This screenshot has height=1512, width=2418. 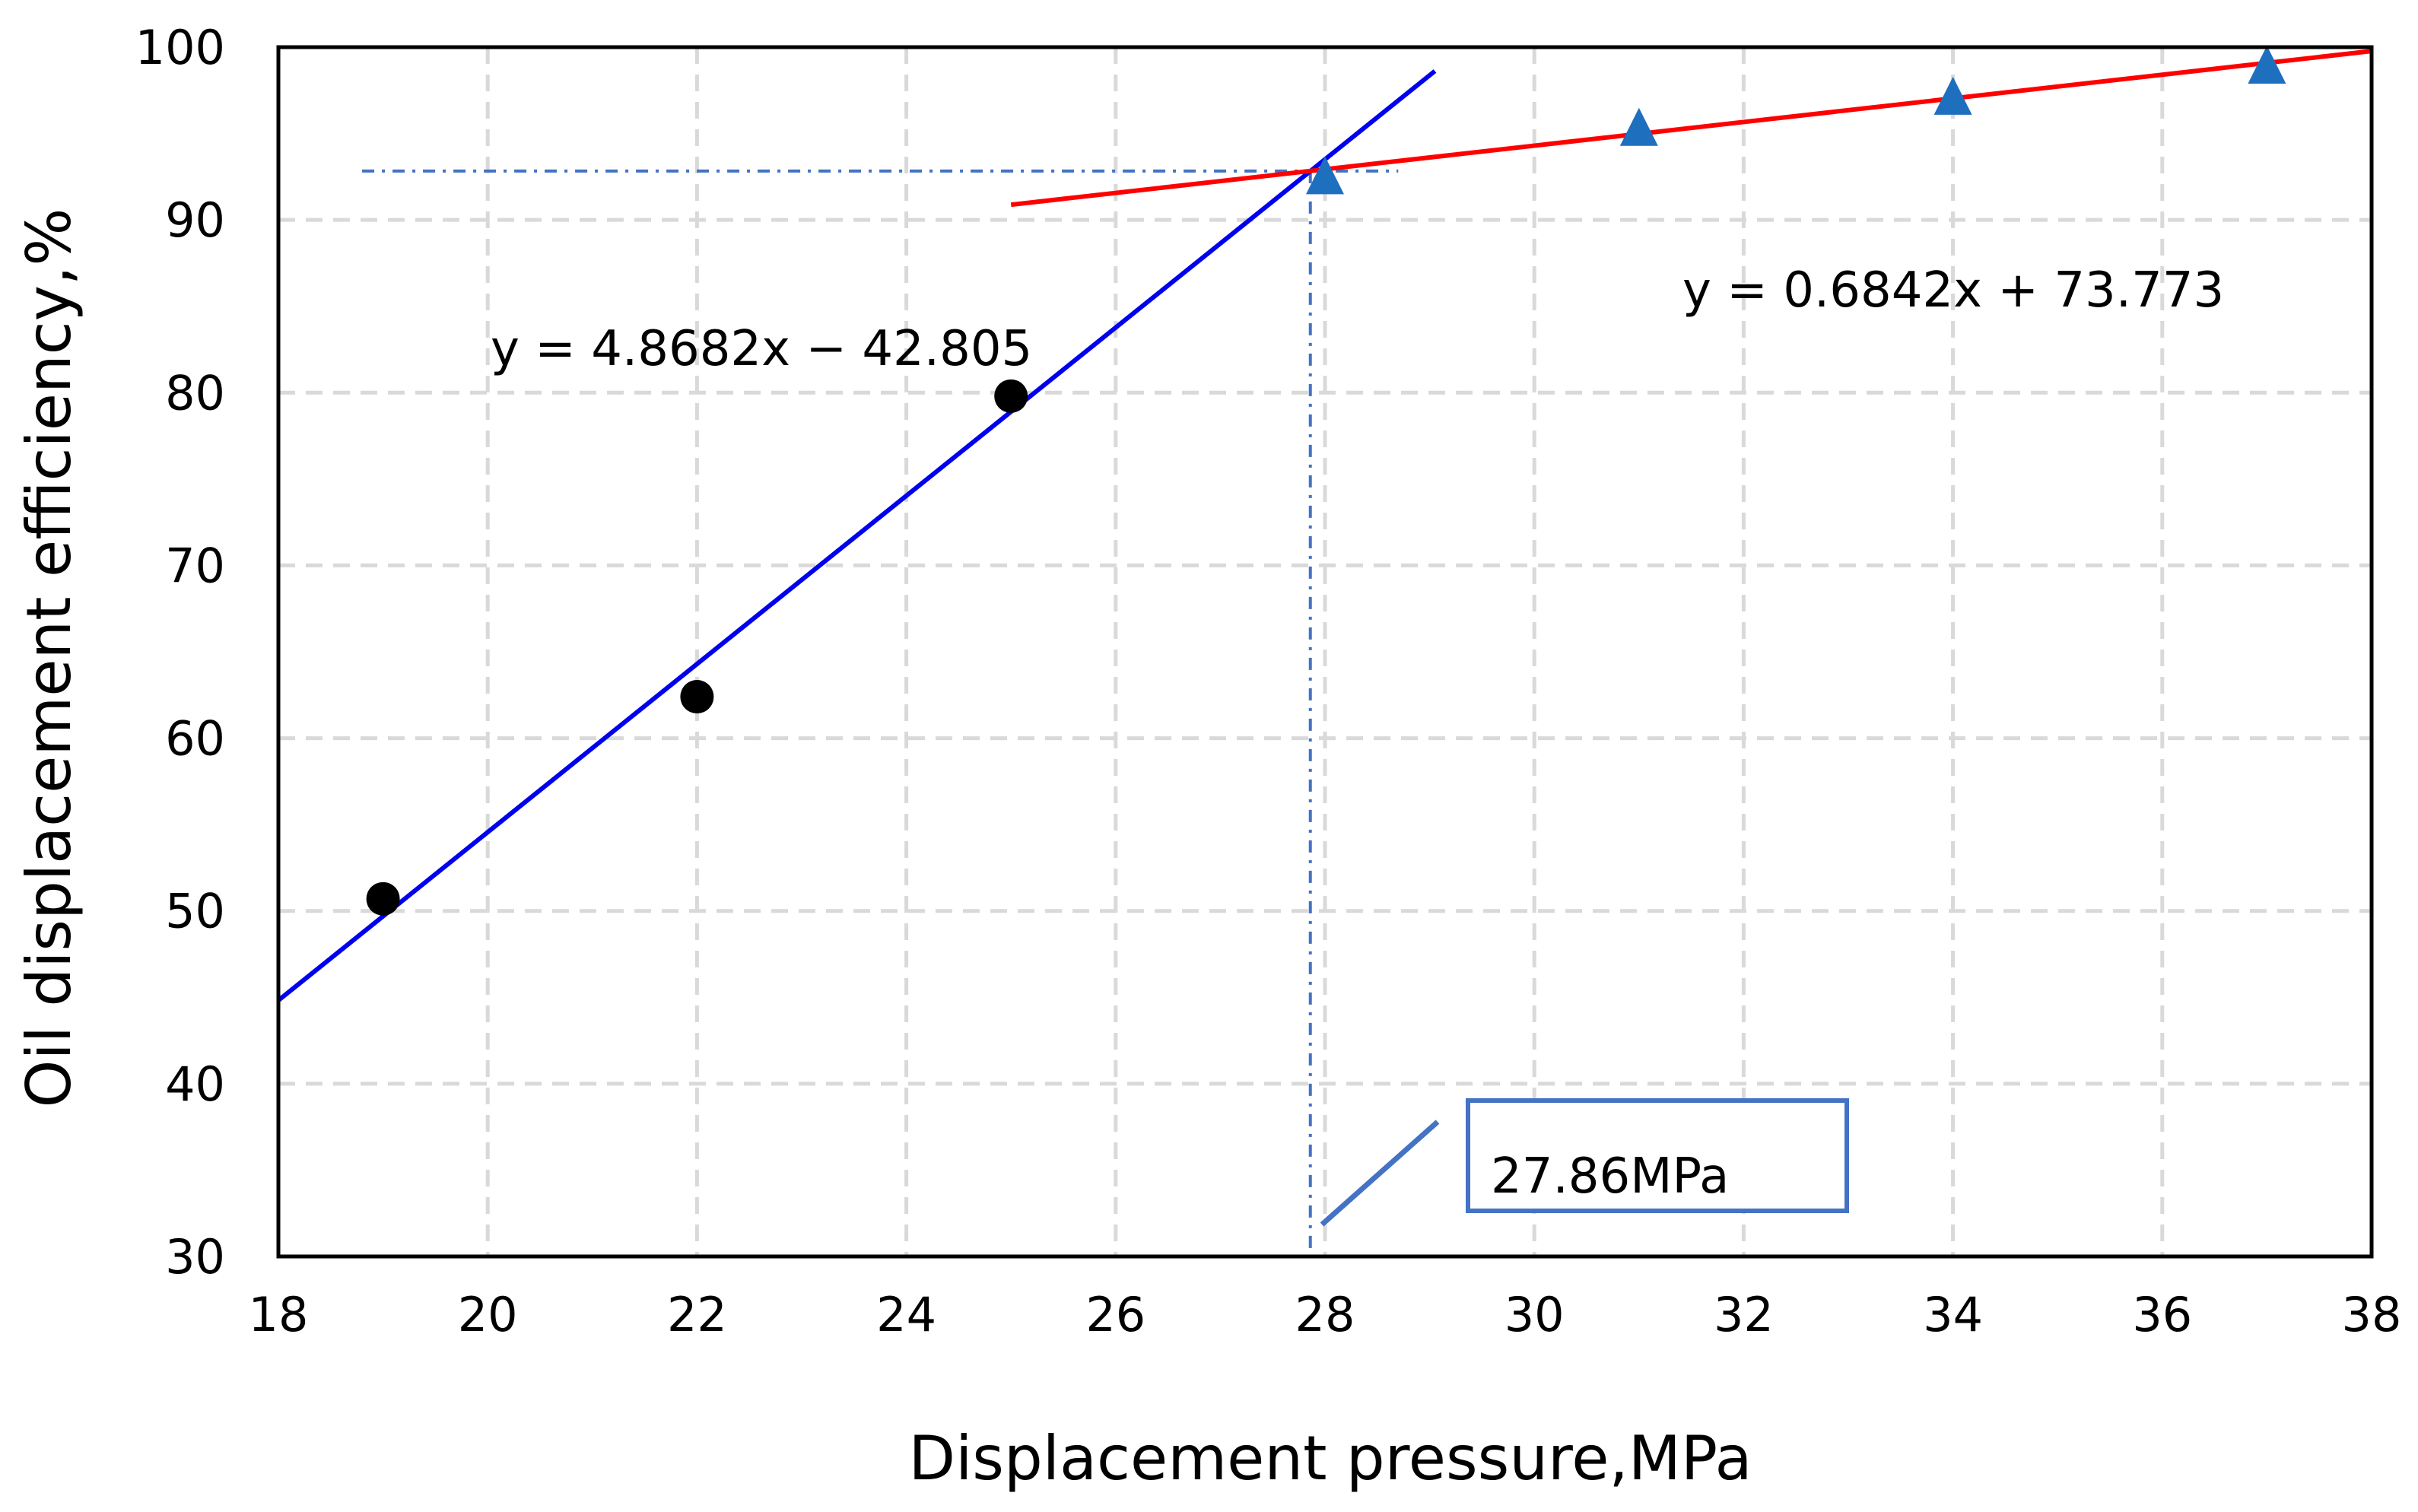 I want to click on x-tick-label: 22, so click(x=697, y=1314).